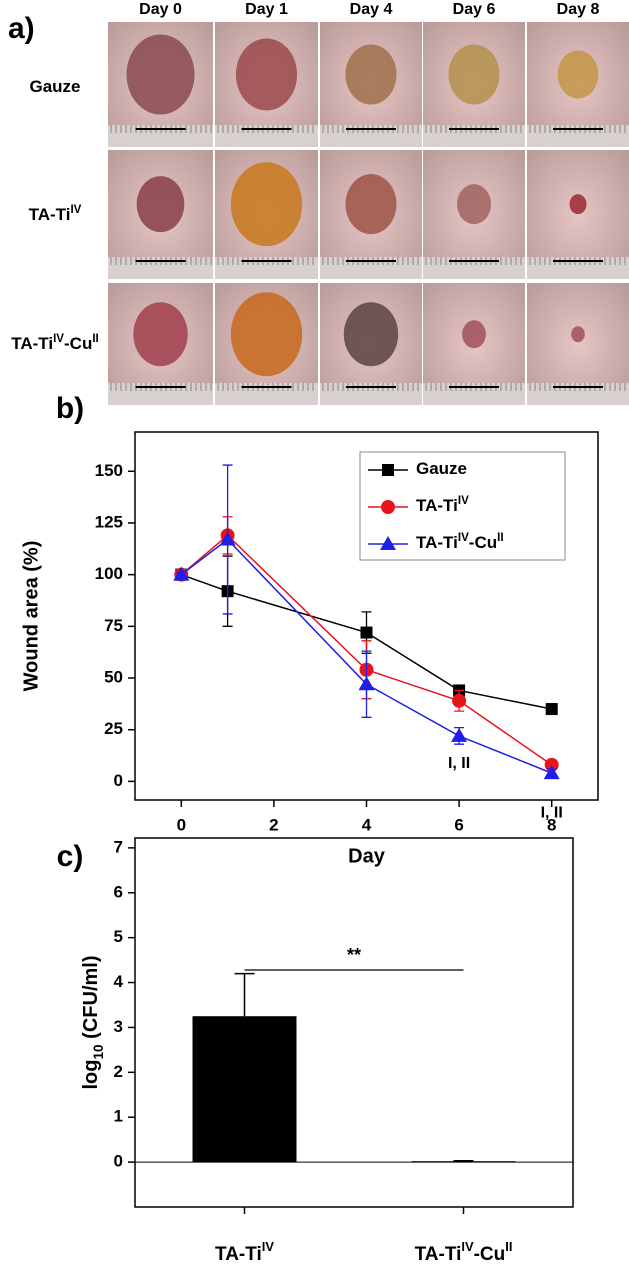  Describe the element at coordinates (490, 1254) in the screenshot. I see `x-tick-label-part: -Cu` at that location.